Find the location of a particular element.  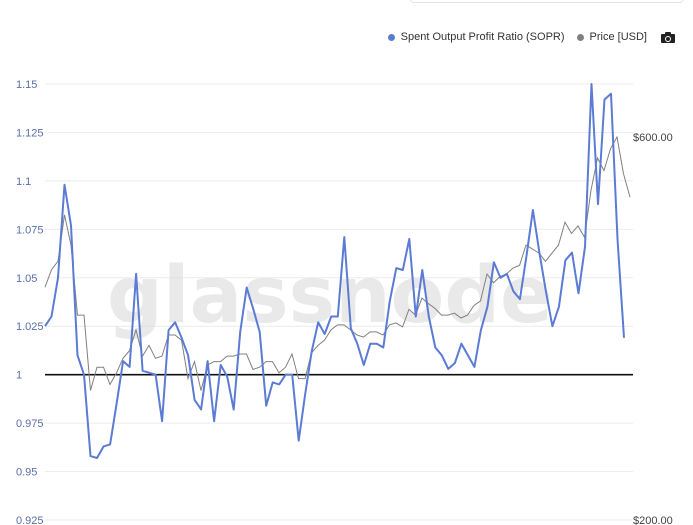

y-axis-right: $200.00 $600.00 is located at coordinates (653, 328).